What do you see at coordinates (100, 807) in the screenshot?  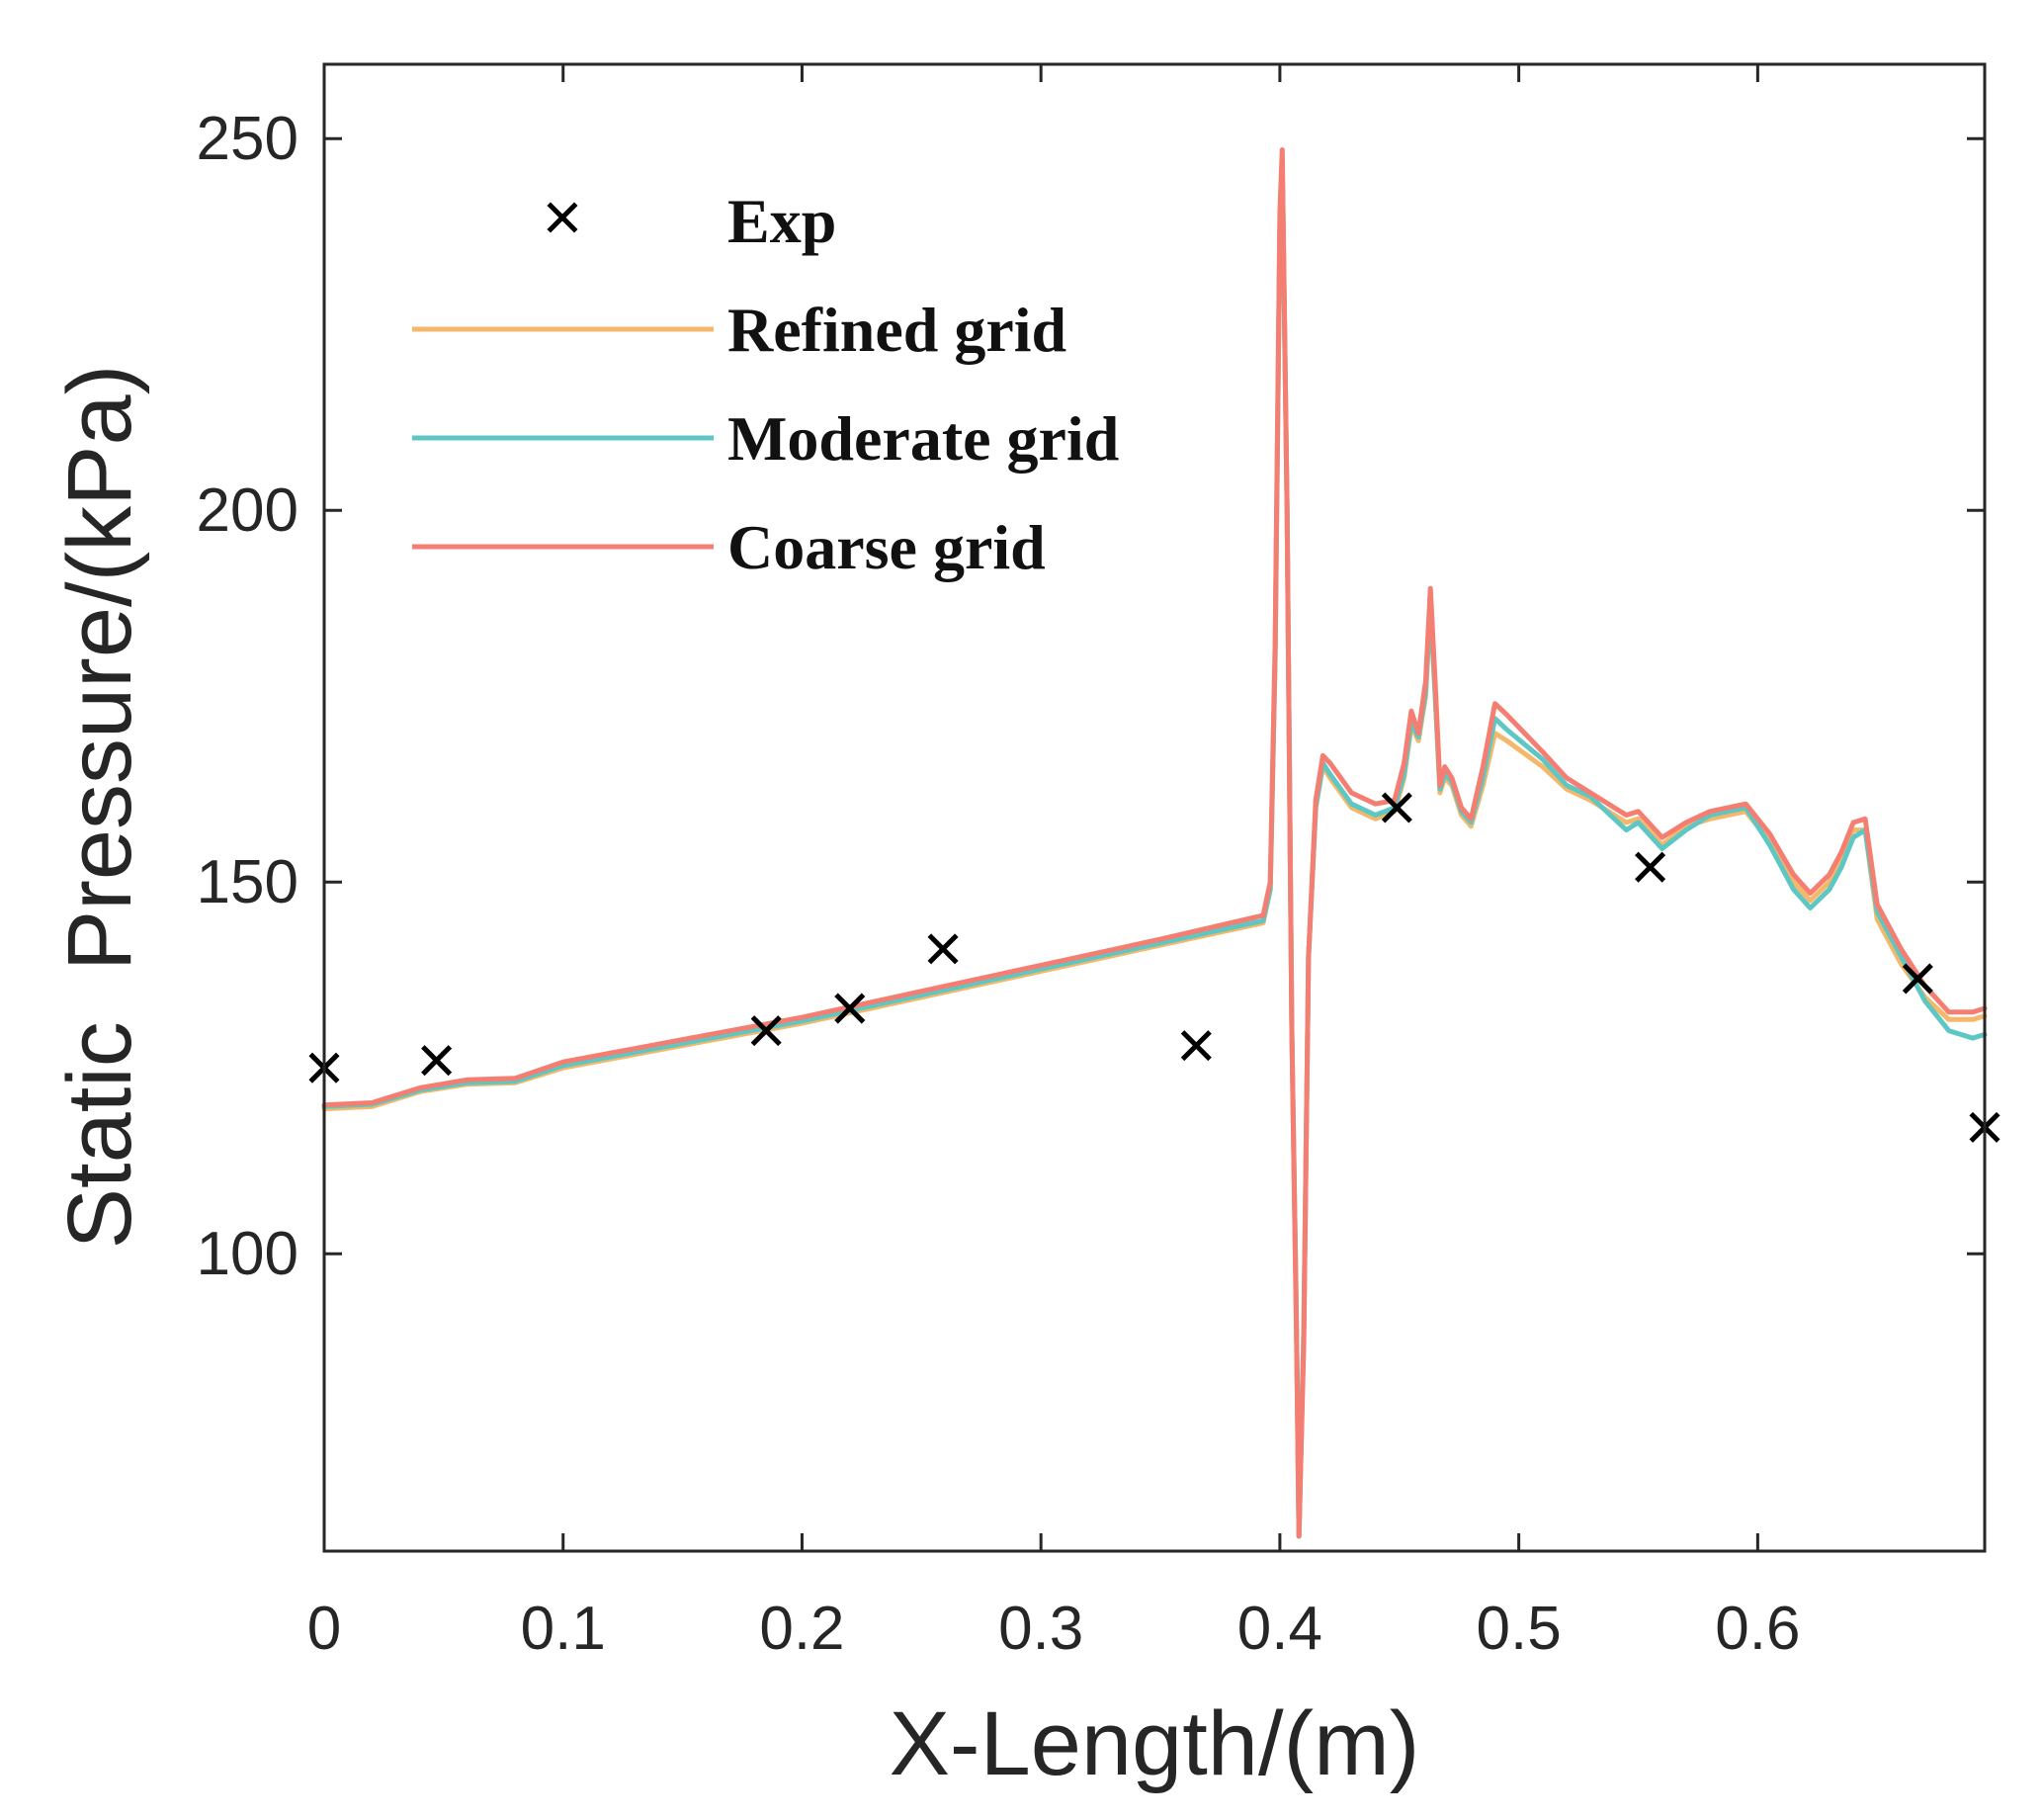 I see `y-axis-title: Static Pressure/(kPa)` at bounding box center [100, 807].